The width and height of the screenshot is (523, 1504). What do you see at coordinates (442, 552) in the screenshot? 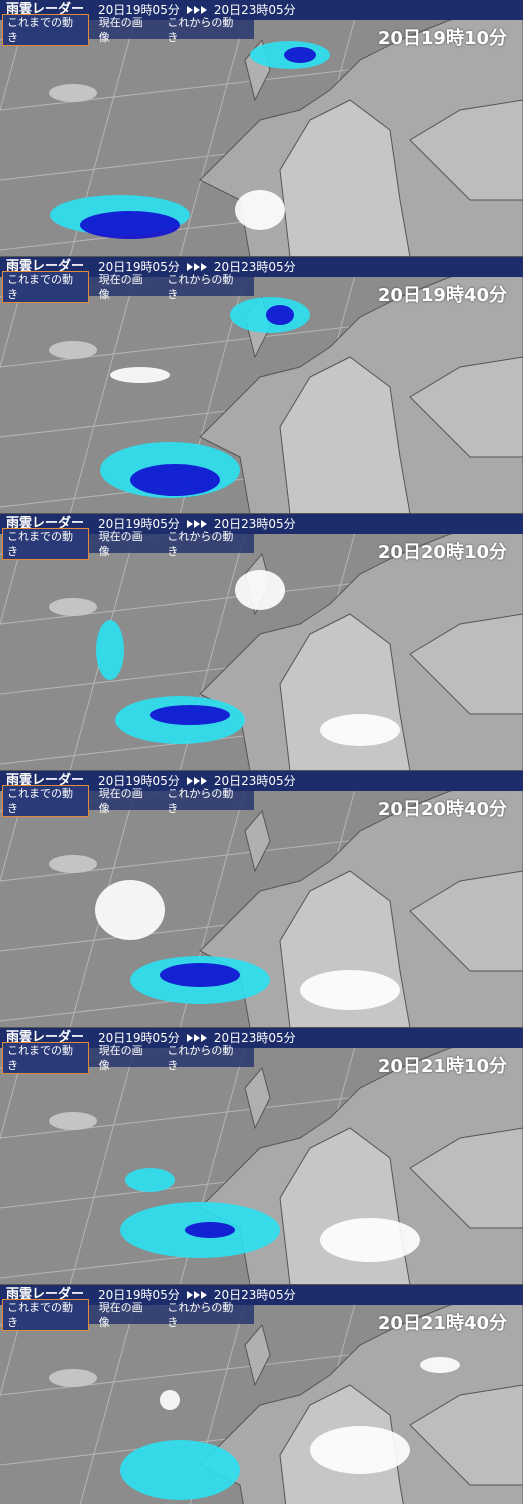
I see `timestamp: 20日20時10分` at bounding box center [442, 552].